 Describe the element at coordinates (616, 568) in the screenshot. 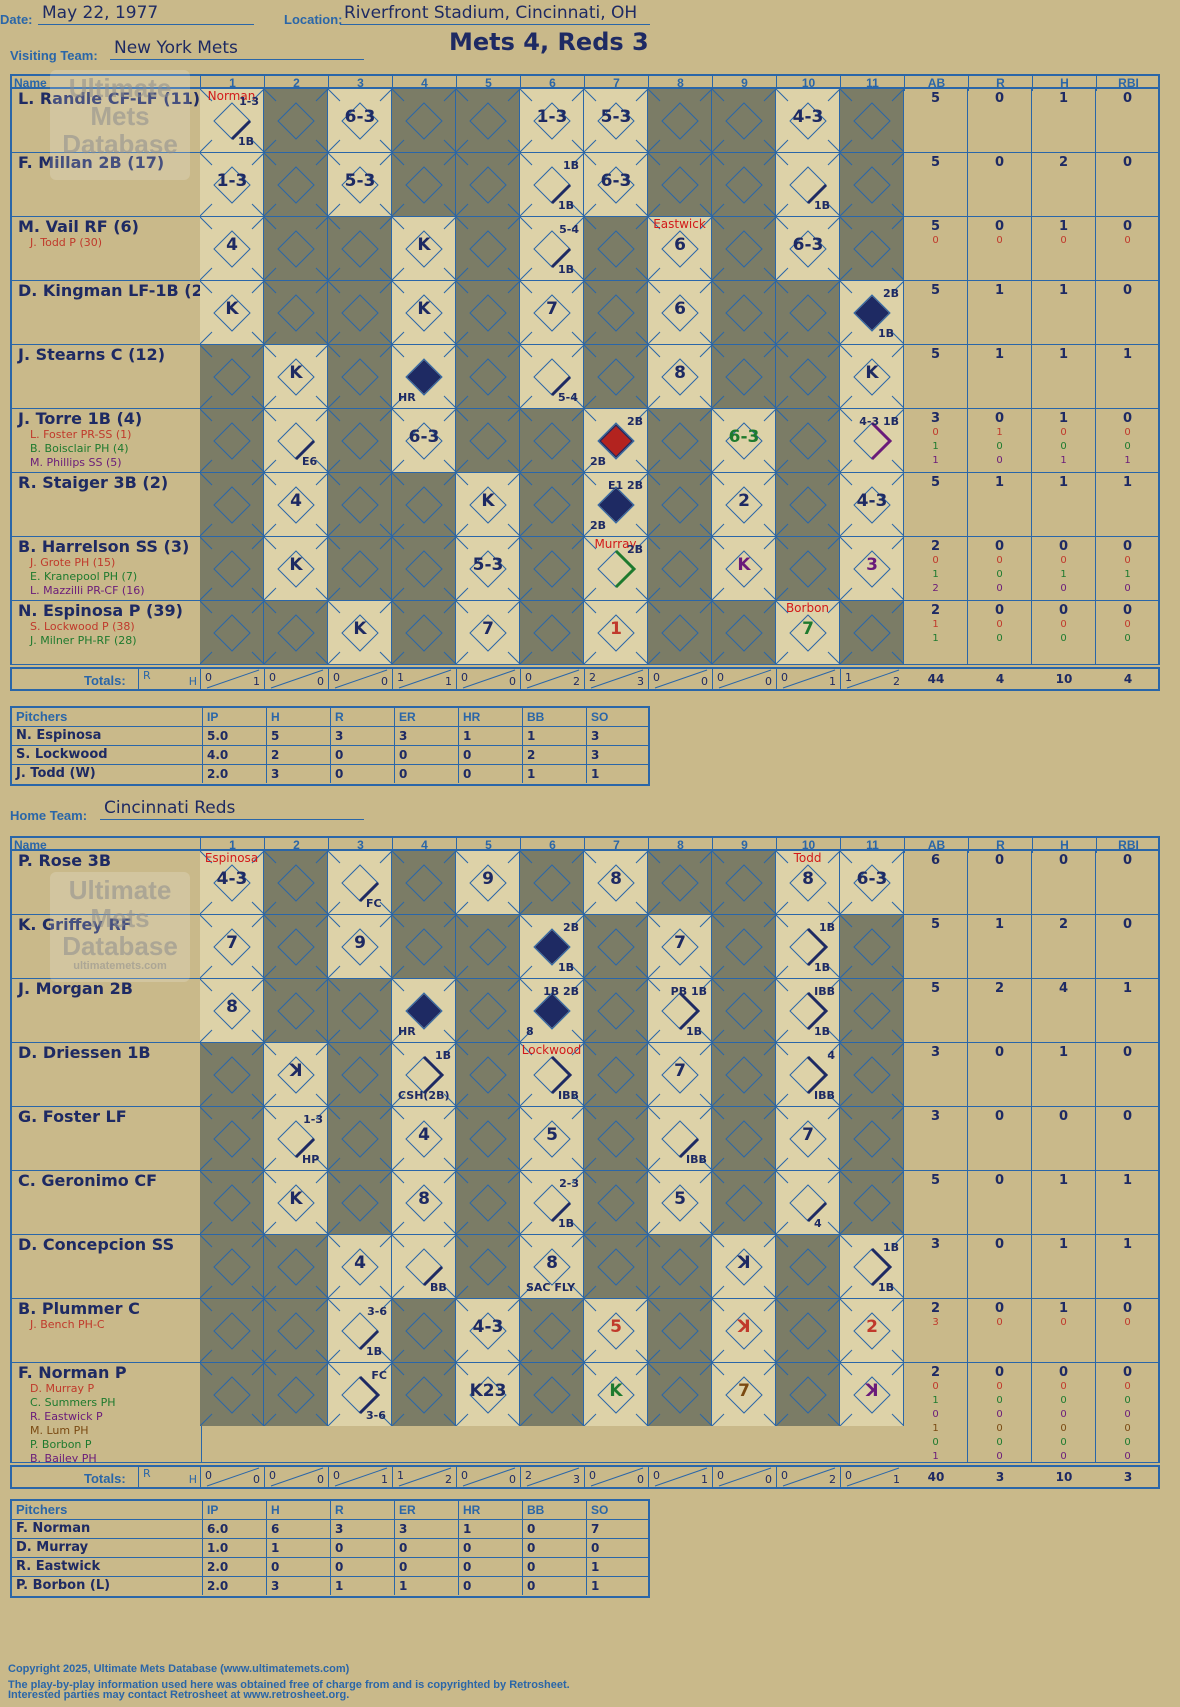

I see `inning-cell: Murray 2B` at that location.